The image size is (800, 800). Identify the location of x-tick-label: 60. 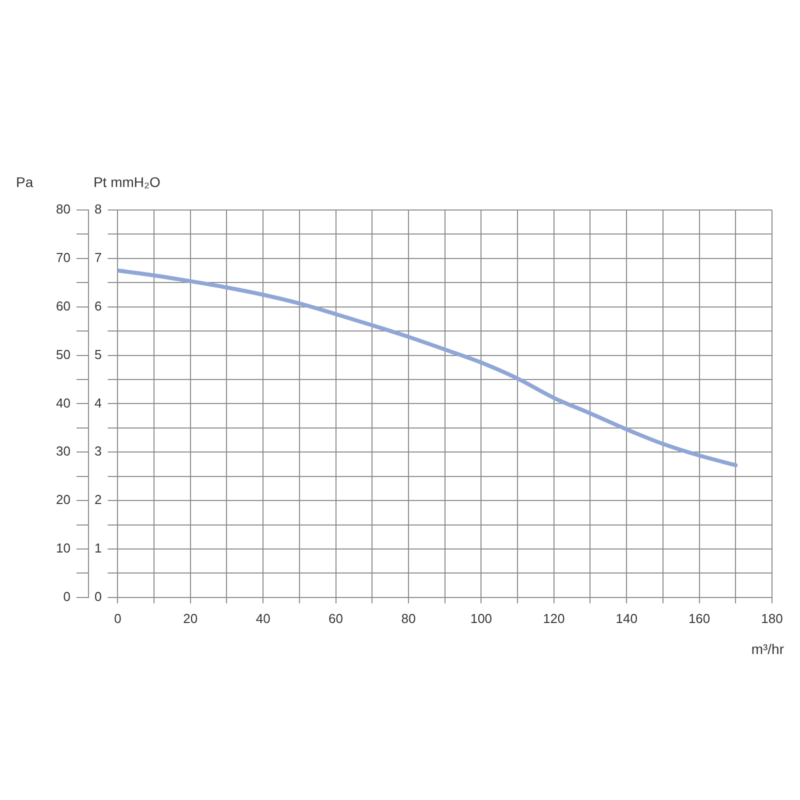
(336, 618).